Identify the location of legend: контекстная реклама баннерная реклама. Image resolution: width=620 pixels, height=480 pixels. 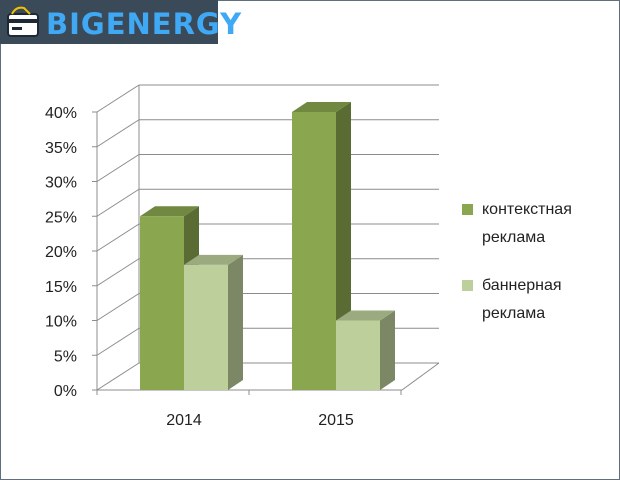
(532, 272).